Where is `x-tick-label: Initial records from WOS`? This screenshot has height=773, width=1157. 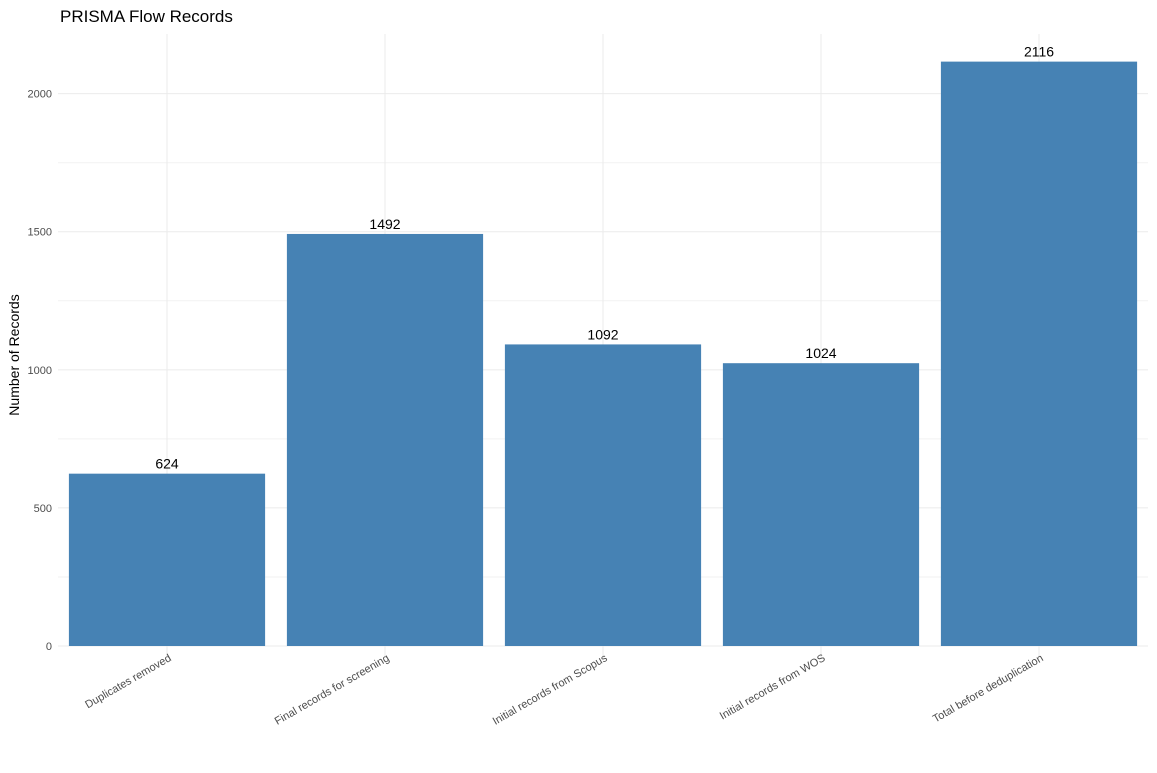
x-tick-label: Initial records from WOS is located at coordinates (773, 687).